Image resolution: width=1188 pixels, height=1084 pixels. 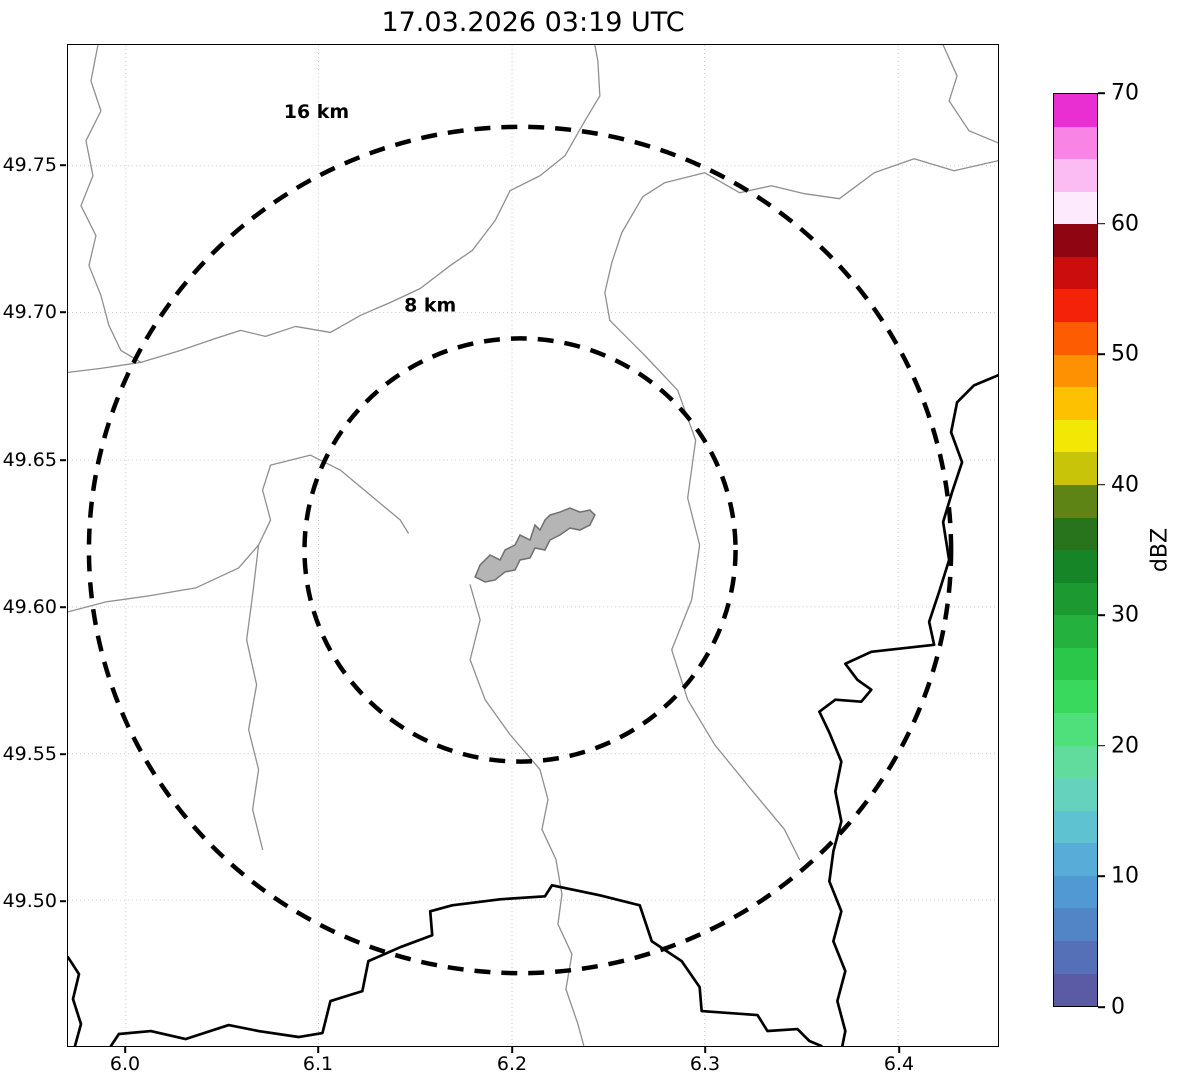 What do you see at coordinates (899, 1064) in the screenshot?
I see `x-tick-label: 6.4` at bounding box center [899, 1064].